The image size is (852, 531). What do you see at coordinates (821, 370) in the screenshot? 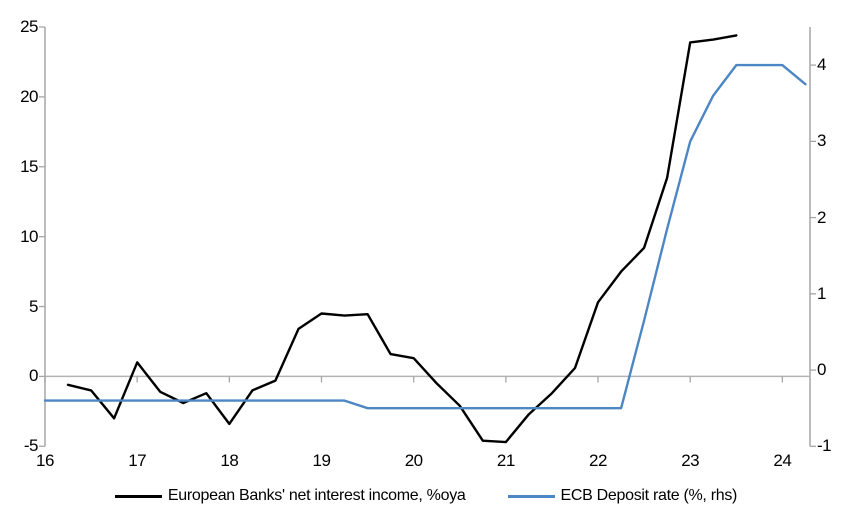
I see `y-right-tick-label: 0` at bounding box center [821, 370].